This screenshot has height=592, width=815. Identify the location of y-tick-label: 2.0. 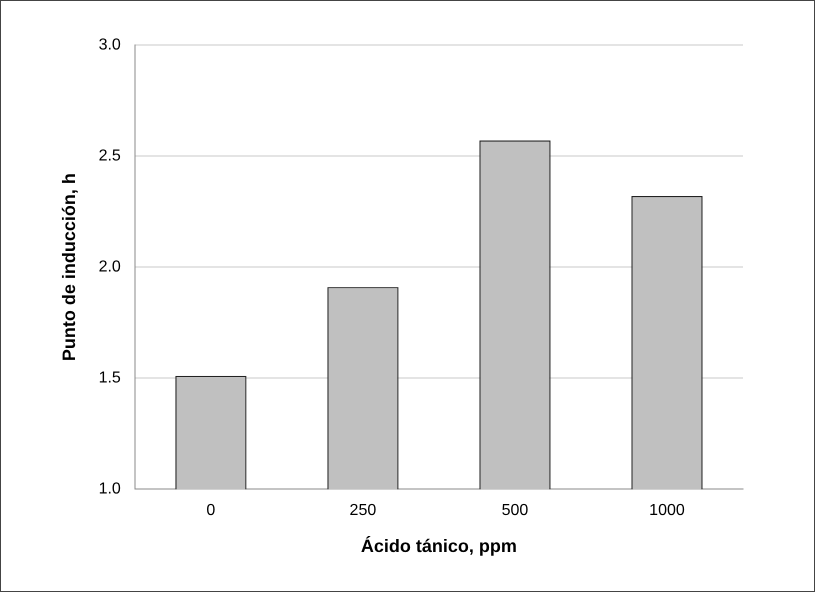
(109, 267).